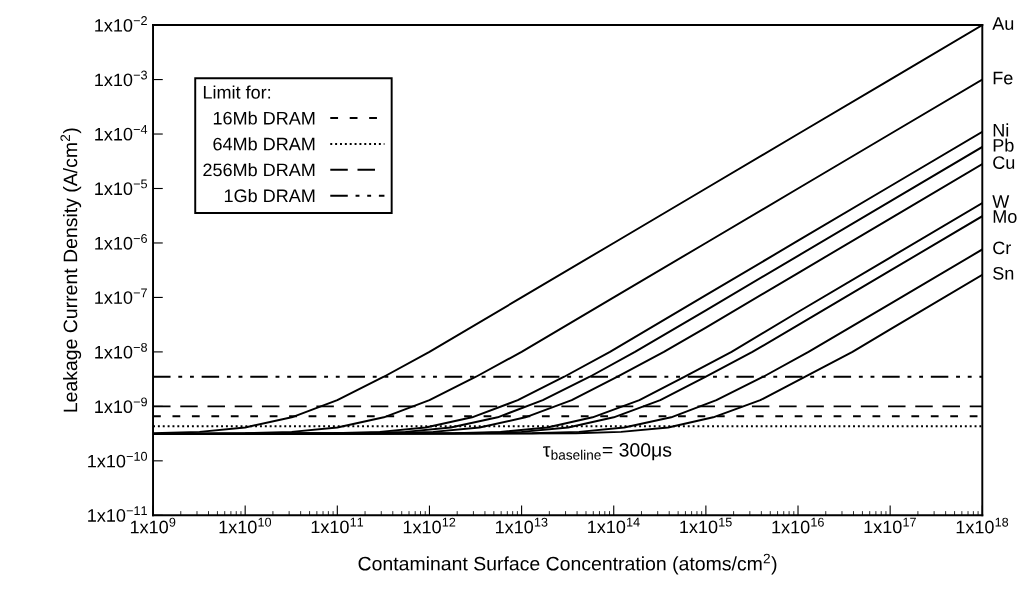 Image resolution: width=1034 pixels, height=612 pixels. I want to click on y-axis-title: Leakage Current Density (A/cm$^{2}$), so click(71, 270).